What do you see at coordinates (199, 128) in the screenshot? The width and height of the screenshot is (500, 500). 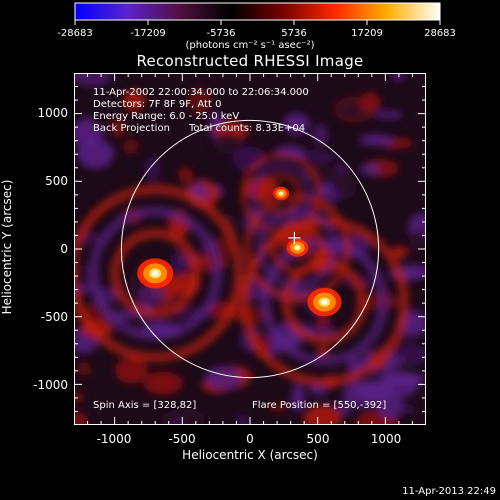 I see `method-counts-info: Back Projection Total counts: 8.33E+04` at bounding box center [199, 128].